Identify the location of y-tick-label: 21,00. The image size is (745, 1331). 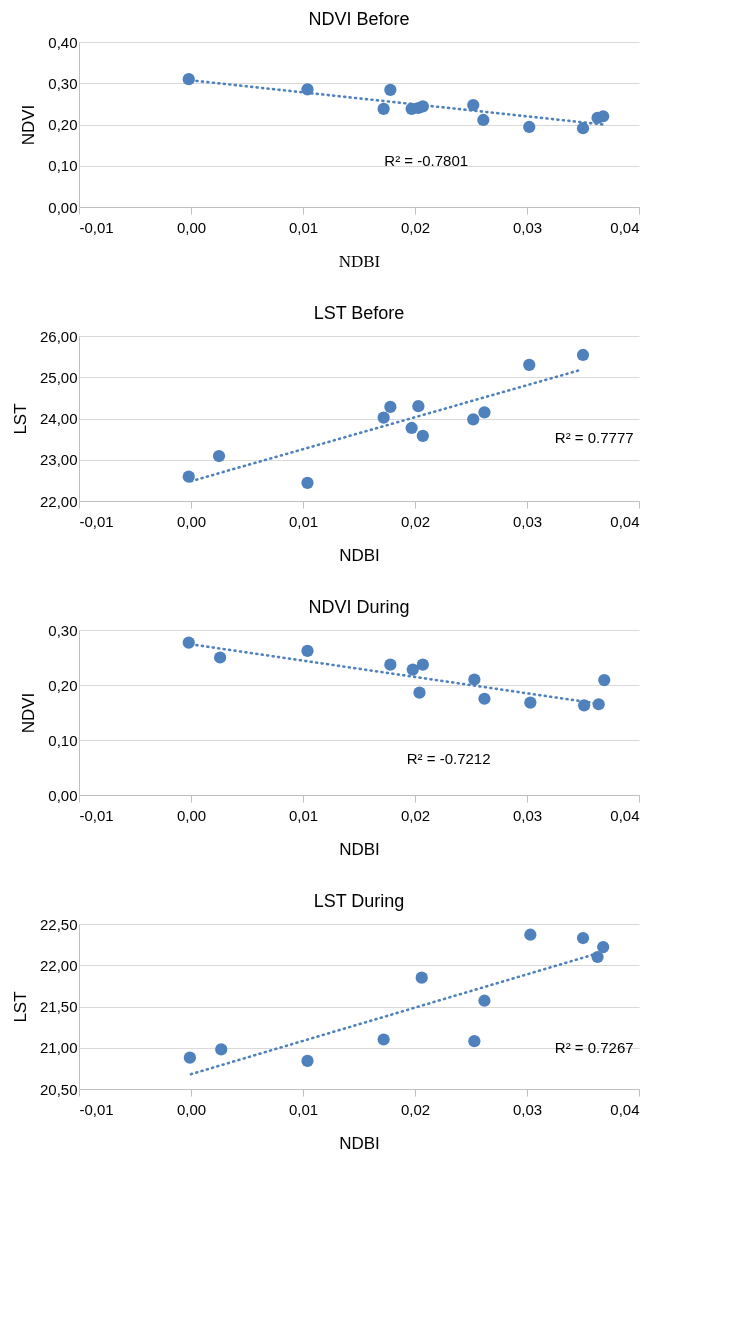
(58, 1048).